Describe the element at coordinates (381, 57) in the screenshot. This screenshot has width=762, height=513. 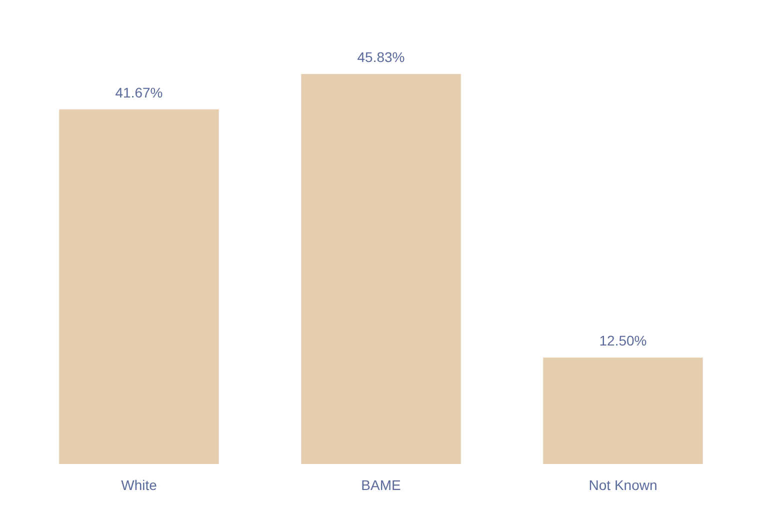
I see `data-label: 45.83%` at that location.